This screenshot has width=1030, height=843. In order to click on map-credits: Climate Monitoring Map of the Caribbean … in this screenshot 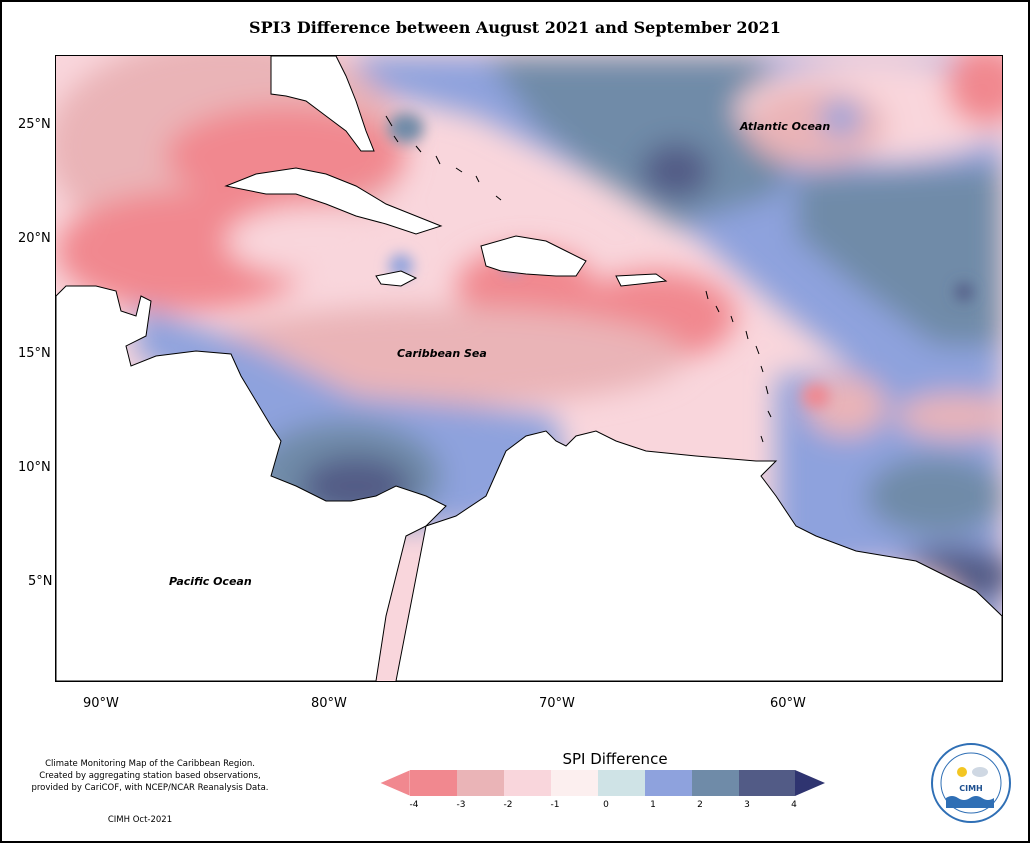, I will do `click(150, 776)`.